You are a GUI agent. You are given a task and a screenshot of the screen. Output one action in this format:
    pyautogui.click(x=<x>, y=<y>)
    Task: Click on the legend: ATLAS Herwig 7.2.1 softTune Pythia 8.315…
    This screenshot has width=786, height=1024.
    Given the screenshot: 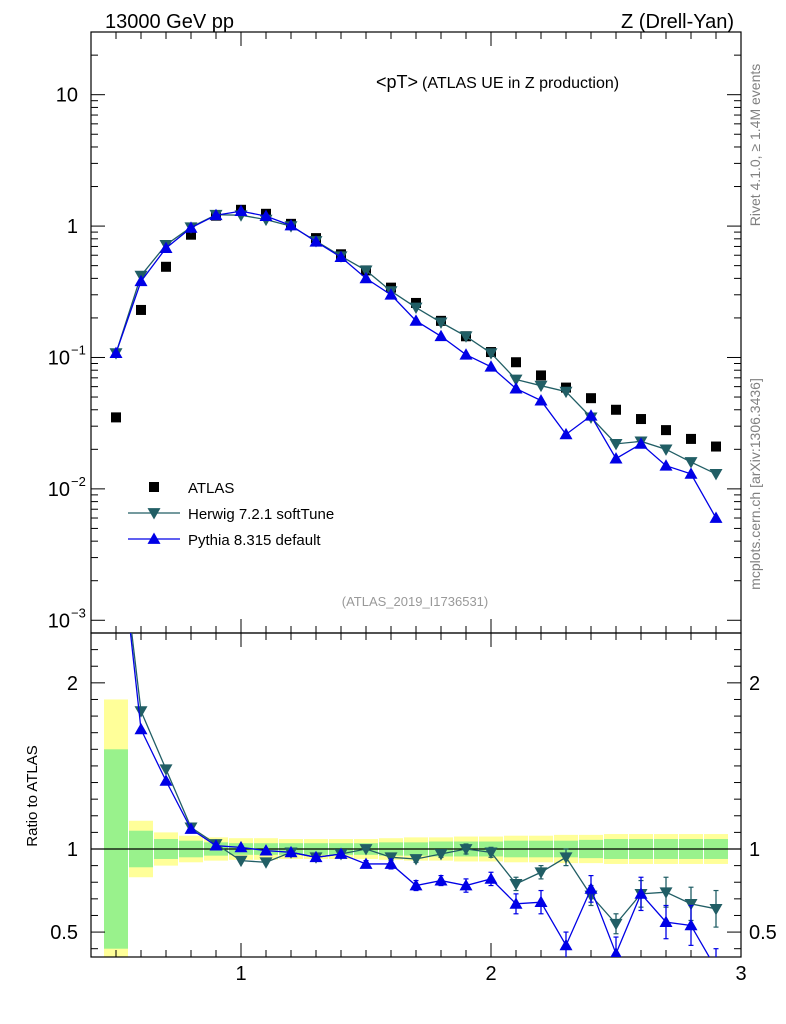 What is the action you would take?
    pyautogui.click(x=231, y=514)
    